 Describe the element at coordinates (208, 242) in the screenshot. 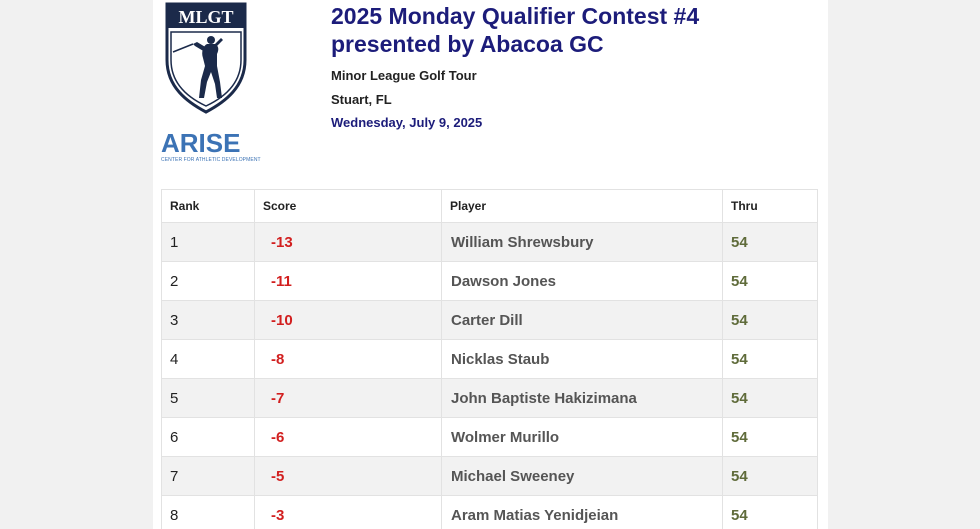

I see `rank-cell: 1` at that location.